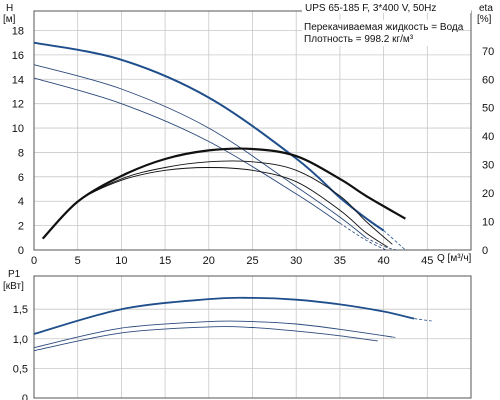 The height and width of the screenshot is (400, 500). I want to click on power-panel-series, so click(232, 324).